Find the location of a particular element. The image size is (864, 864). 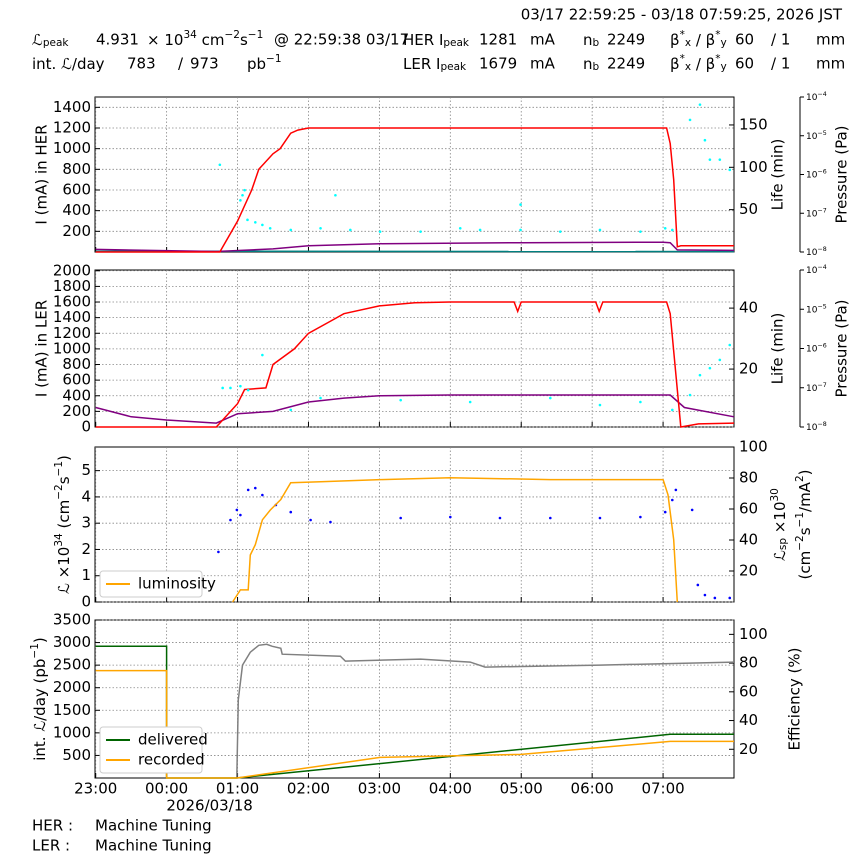

header-item: 1281 is located at coordinates (498, 40).